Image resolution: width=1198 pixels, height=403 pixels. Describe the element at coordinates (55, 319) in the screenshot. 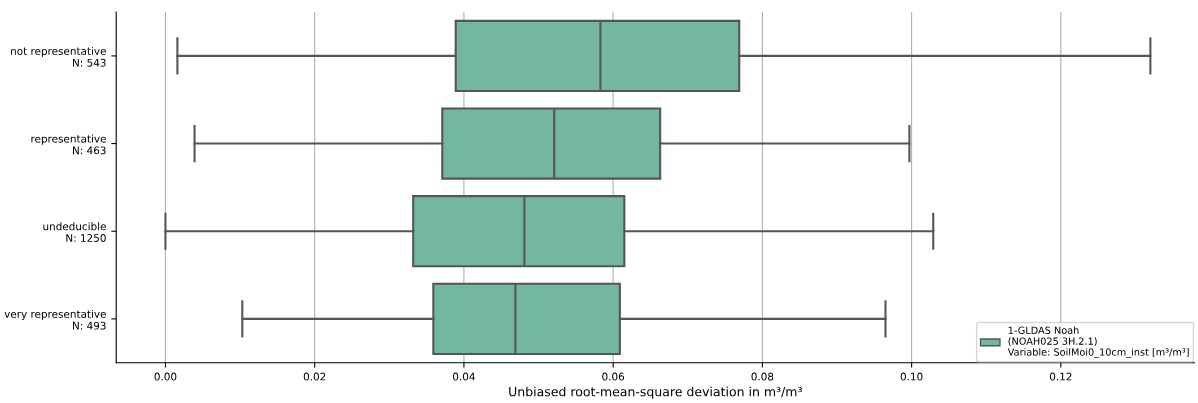

I see `y-tick-label: very representative N: 493` at that location.